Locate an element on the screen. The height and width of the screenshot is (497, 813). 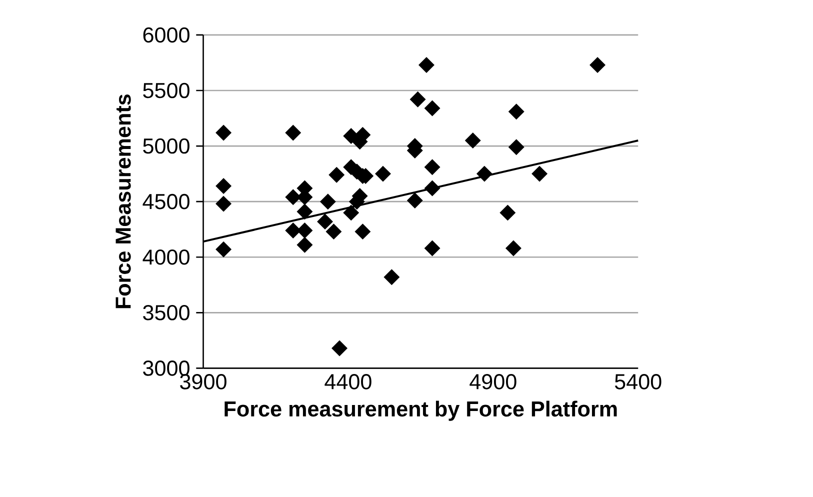
y-tick-label: 3000 is located at coordinates (166, 368).